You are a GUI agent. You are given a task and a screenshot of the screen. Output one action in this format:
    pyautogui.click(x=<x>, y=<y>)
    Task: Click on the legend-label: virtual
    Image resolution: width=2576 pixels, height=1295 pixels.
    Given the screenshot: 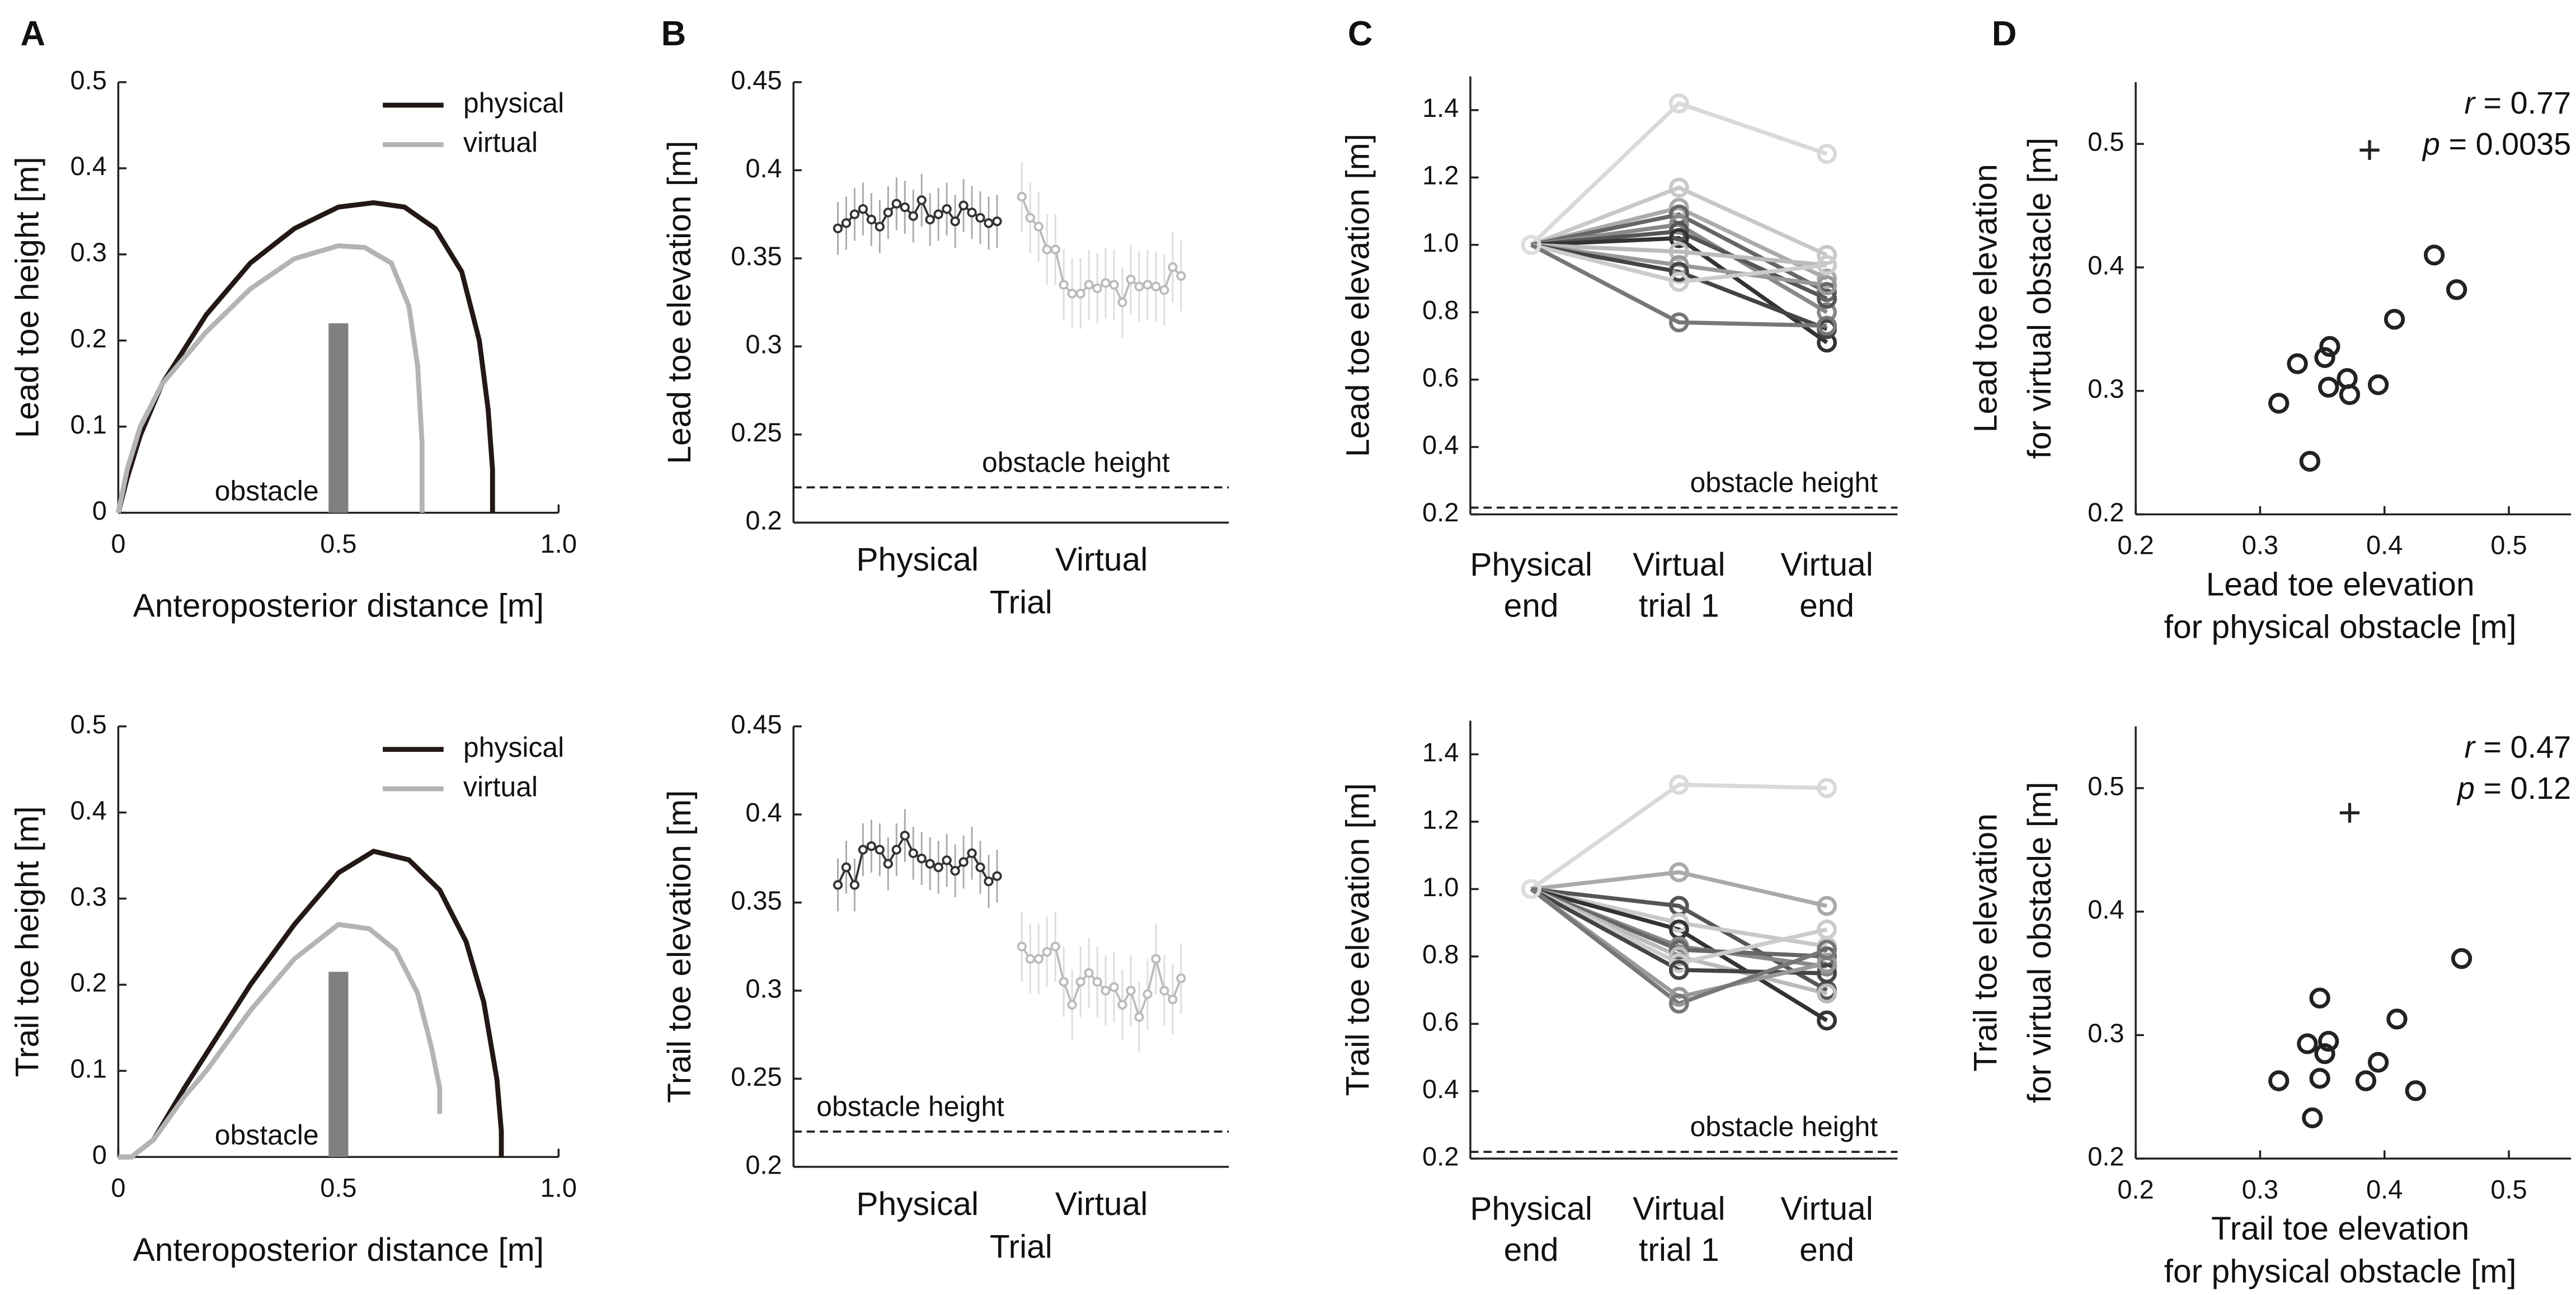 What is the action you would take?
    pyautogui.click(x=500, y=142)
    